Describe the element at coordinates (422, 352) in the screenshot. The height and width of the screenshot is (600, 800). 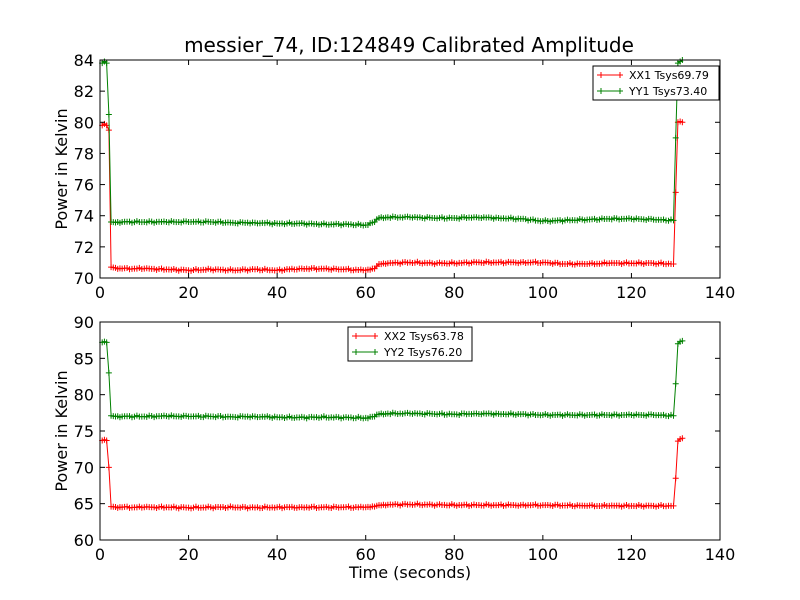
I see `legend-label: YY2 Tsys76.20` at that location.